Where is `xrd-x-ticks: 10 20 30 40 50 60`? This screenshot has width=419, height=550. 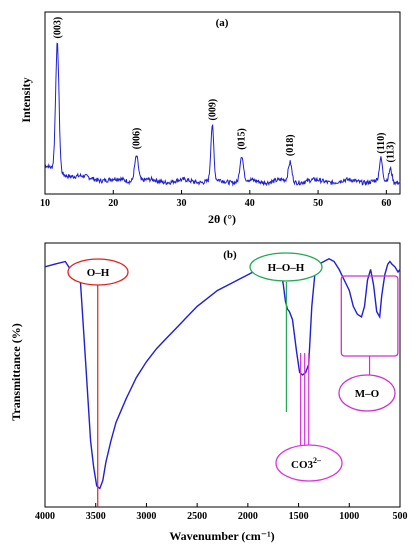 xrd-x-ticks: 10 20 30 40 50 60 is located at coordinates (215, 199).